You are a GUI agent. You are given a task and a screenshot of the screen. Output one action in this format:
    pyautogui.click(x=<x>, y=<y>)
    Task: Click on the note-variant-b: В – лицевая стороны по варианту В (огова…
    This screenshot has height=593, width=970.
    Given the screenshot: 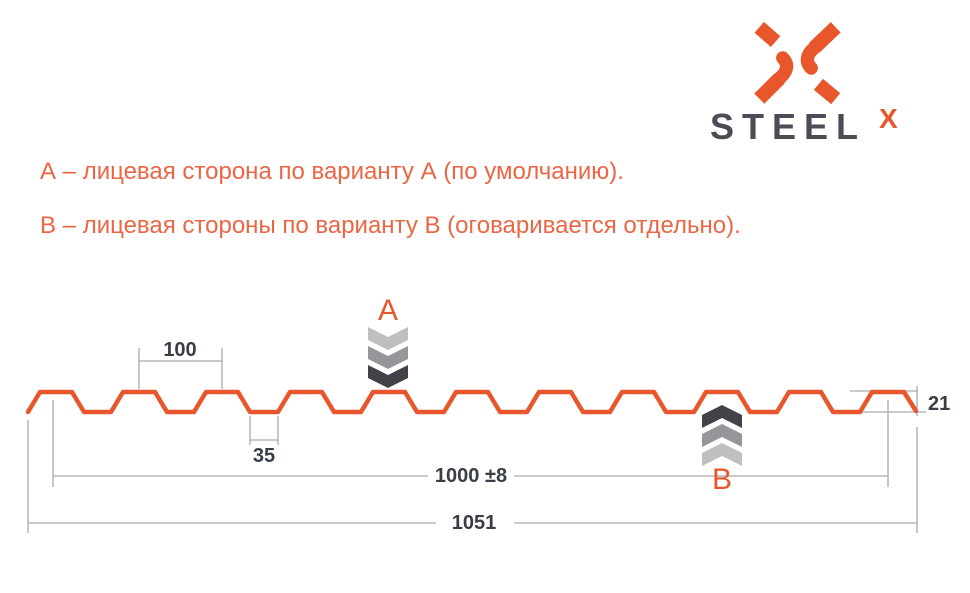 What is the action you would take?
    pyautogui.click(x=390, y=225)
    